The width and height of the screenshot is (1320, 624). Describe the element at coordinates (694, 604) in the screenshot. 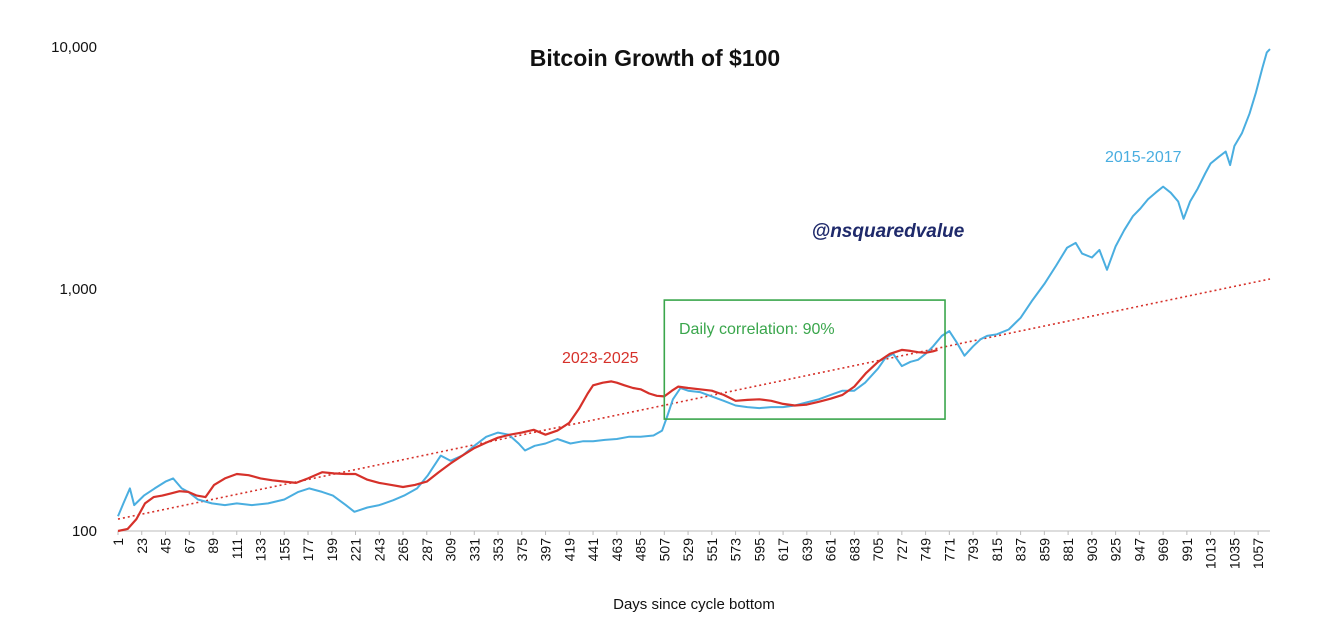

I see `x-axis-label: Days since cycle bottom` at that location.